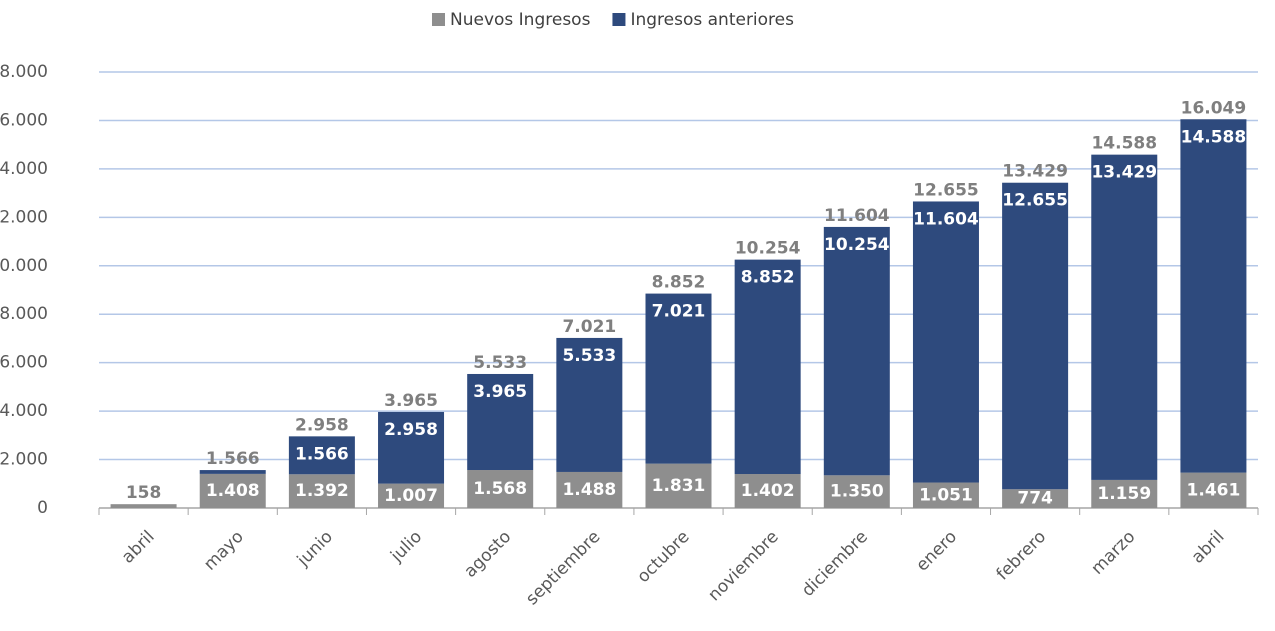 The width and height of the screenshot is (1275, 631). Describe the element at coordinates (663, 557) in the screenshot. I see `x-tick-label: octubre` at that location.